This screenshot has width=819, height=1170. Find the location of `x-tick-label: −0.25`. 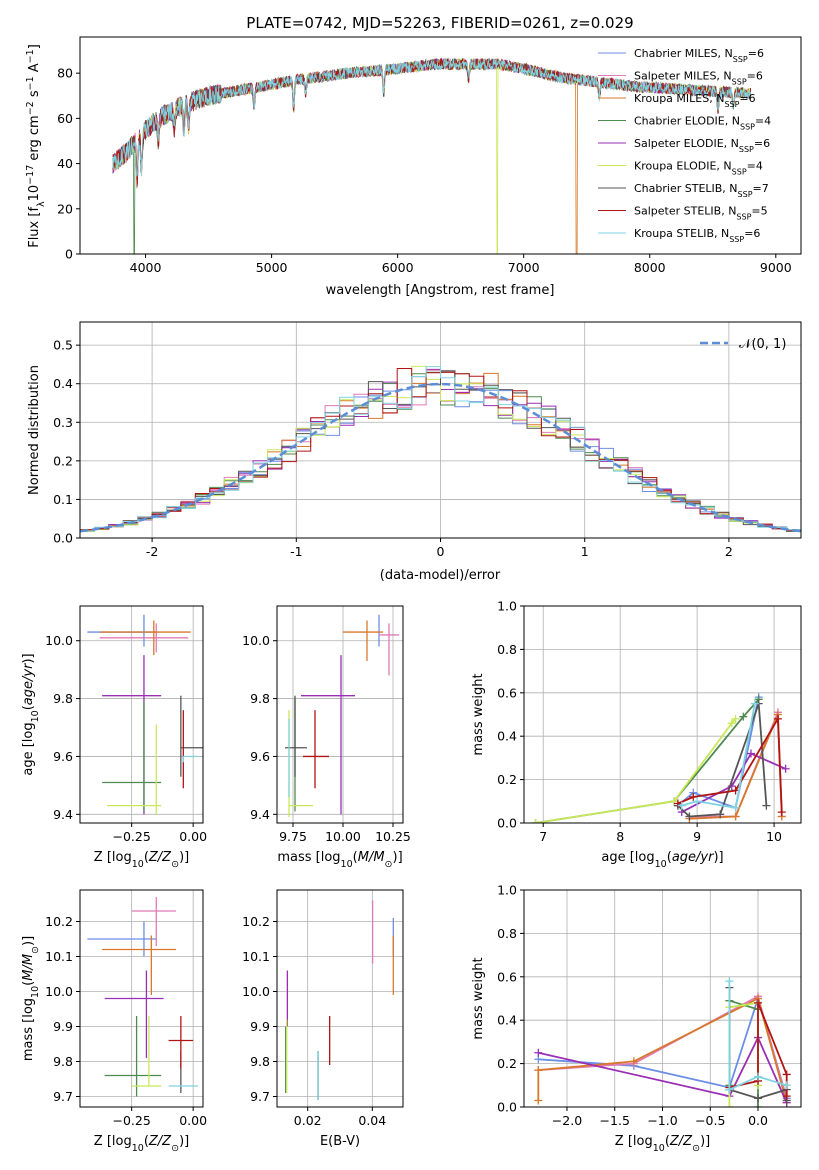

x-tick-label: −0.25 is located at coordinates (132, 836).